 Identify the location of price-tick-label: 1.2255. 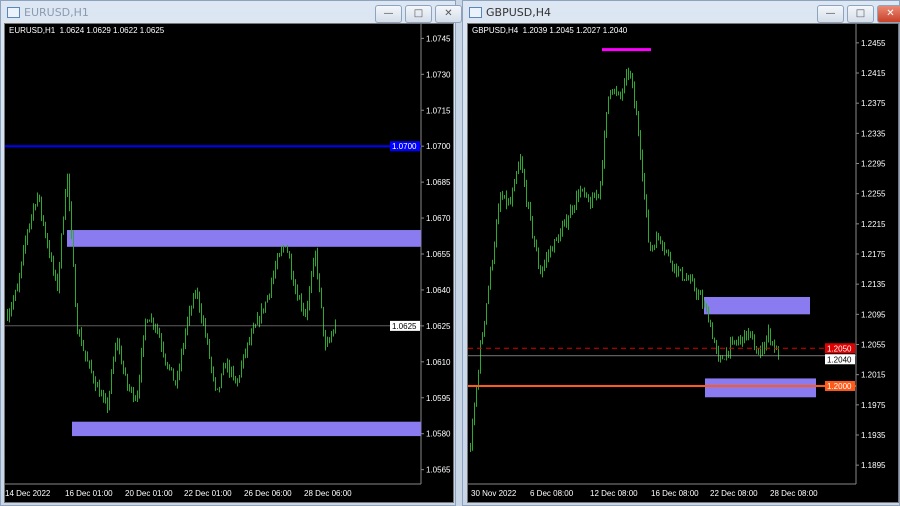
(873, 194).